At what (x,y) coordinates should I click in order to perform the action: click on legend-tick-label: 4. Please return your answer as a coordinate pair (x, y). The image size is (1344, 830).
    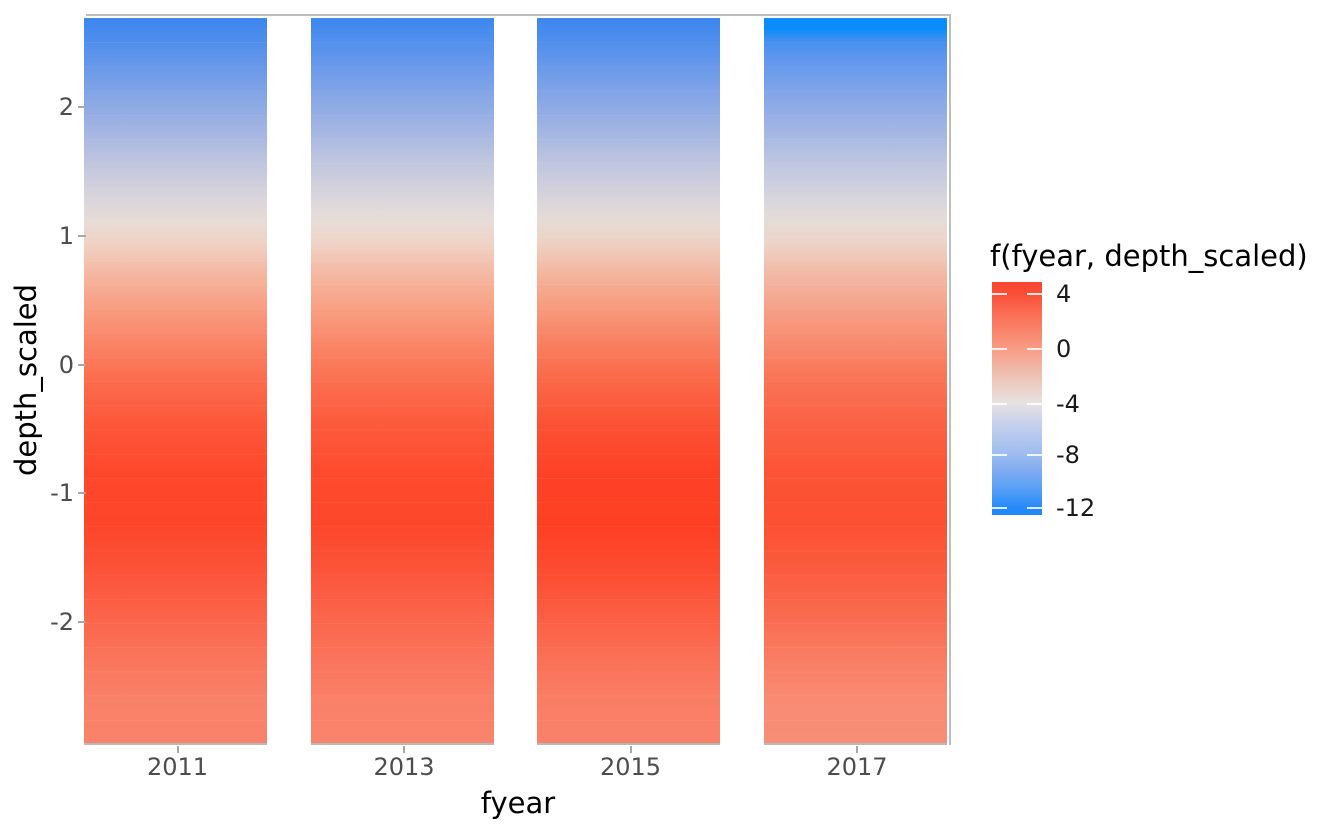
    Looking at the image, I should click on (1064, 293).